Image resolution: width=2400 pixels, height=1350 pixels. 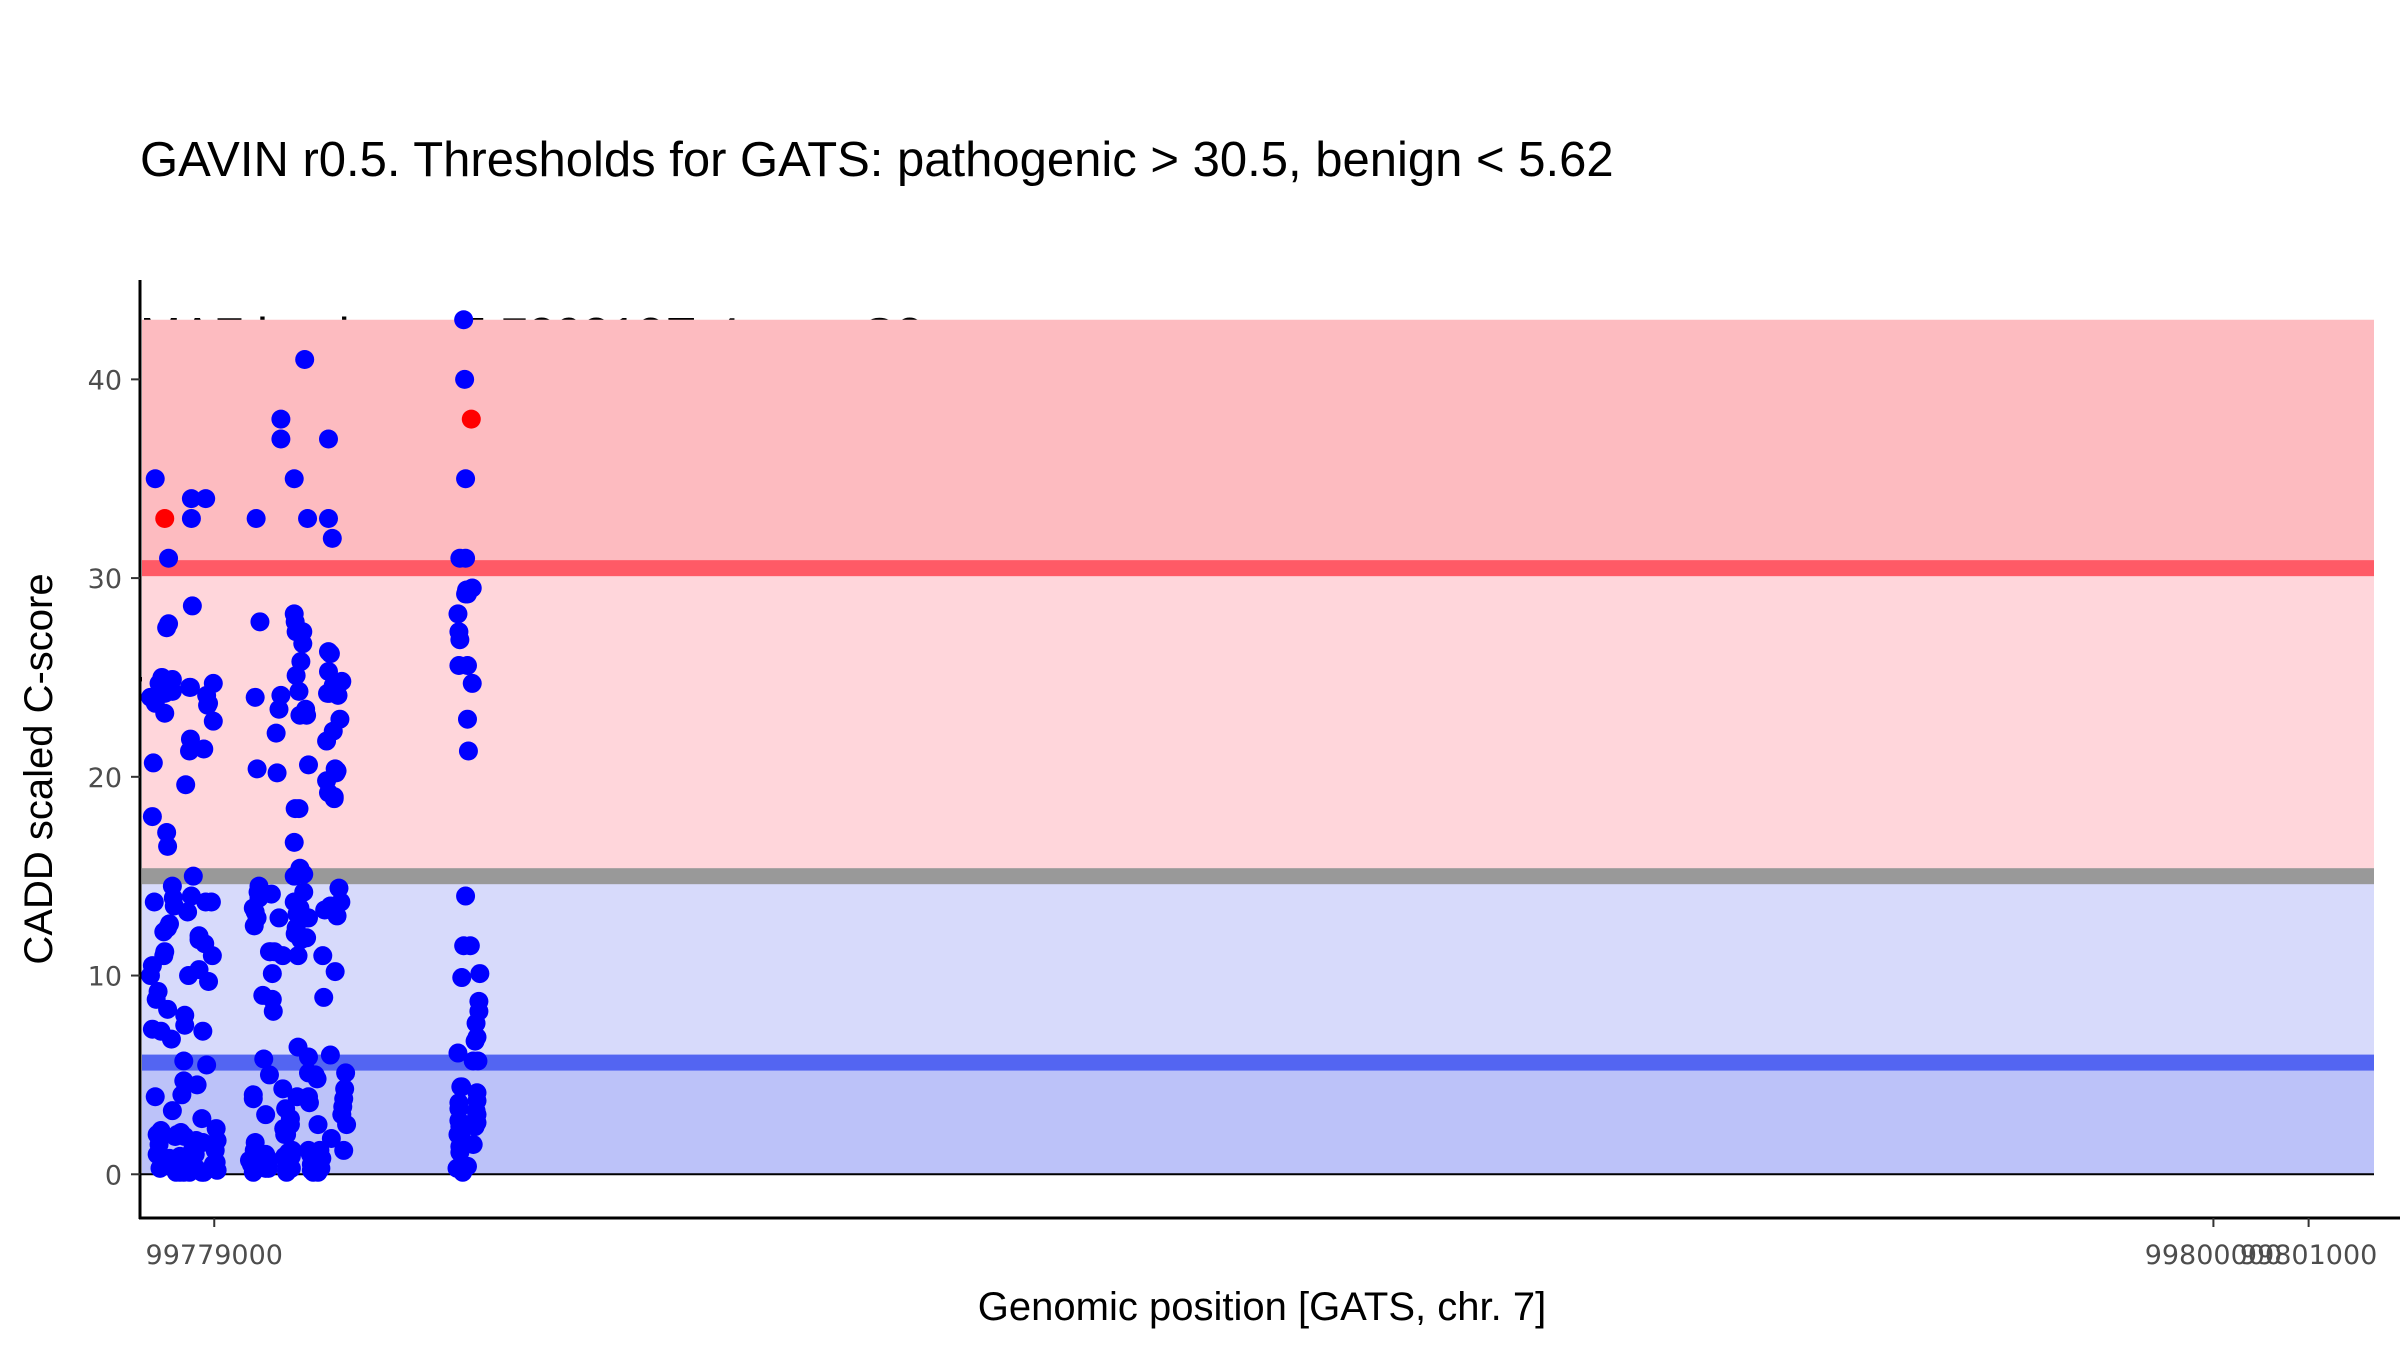 What do you see at coordinates (315, 746) in the screenshot?
I see `data-points` at bounding box center [315, 746].